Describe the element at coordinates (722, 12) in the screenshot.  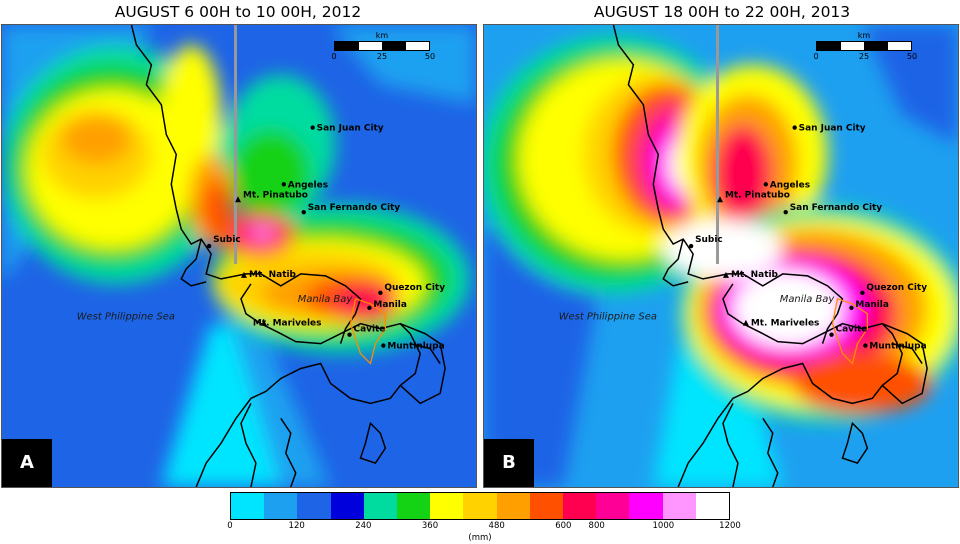
I see `panel-b-title: AUGUST 18 00H to 22 00H, 2013` at that location.